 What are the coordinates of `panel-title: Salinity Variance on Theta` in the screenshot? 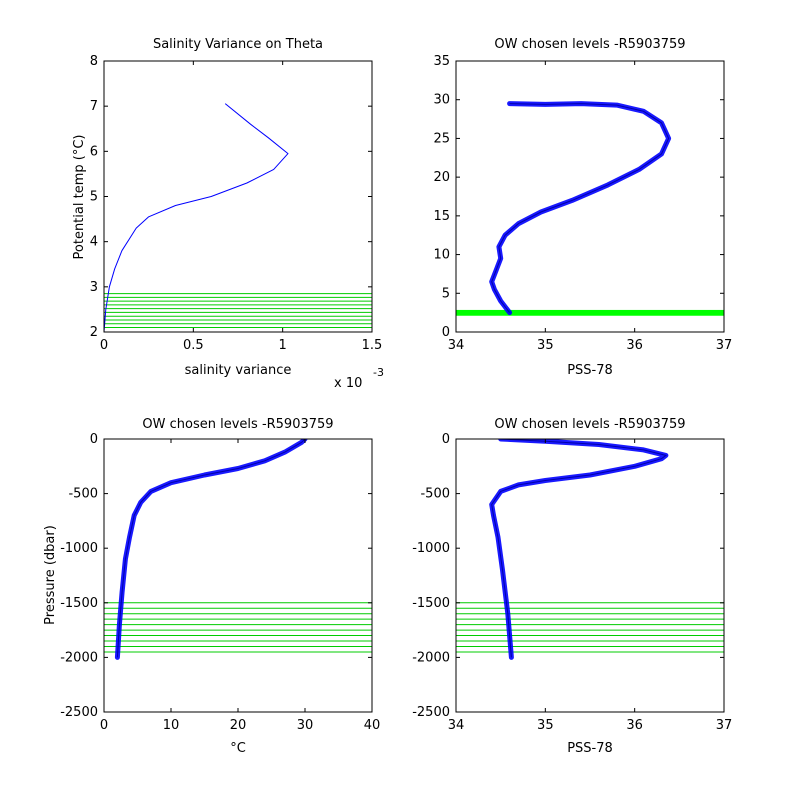 It's located at (238, 44).